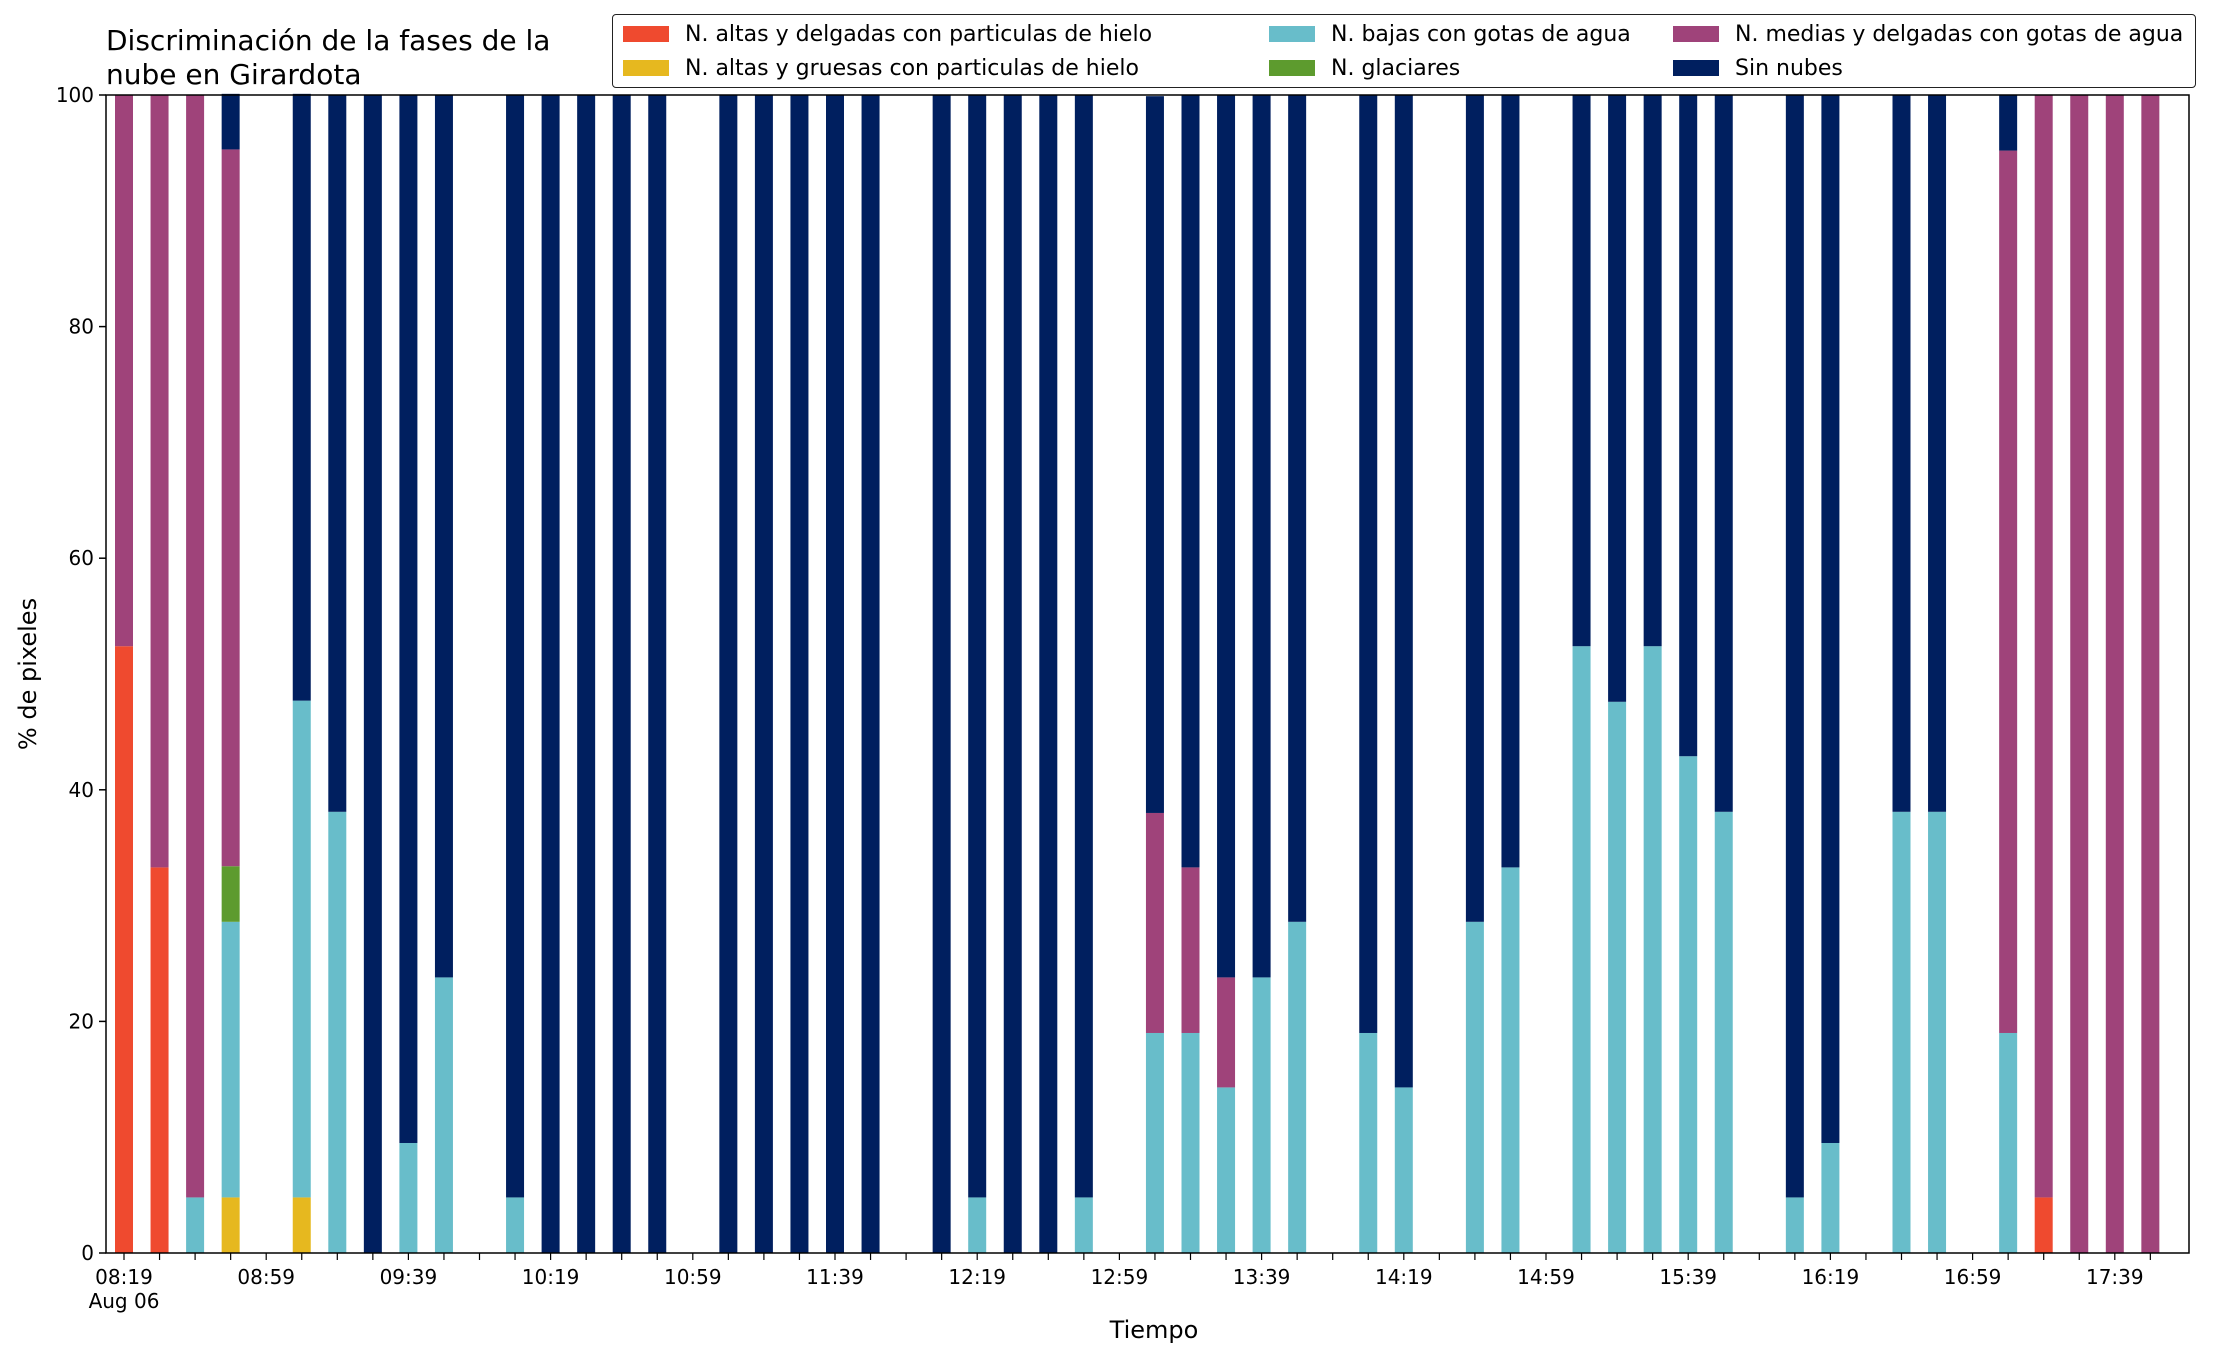  I want to click on y-axis: 0 20 40 60 80 100, so click(81, 674).